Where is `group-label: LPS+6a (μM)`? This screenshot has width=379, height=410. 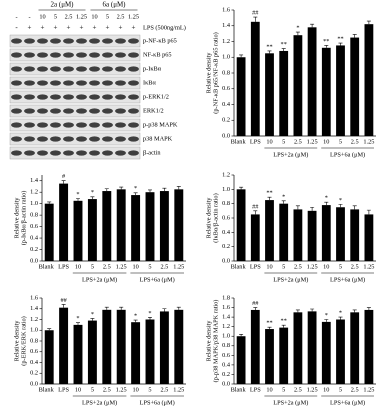 group-label: LPS+6a (μM) is located at coordinates (347, 279).